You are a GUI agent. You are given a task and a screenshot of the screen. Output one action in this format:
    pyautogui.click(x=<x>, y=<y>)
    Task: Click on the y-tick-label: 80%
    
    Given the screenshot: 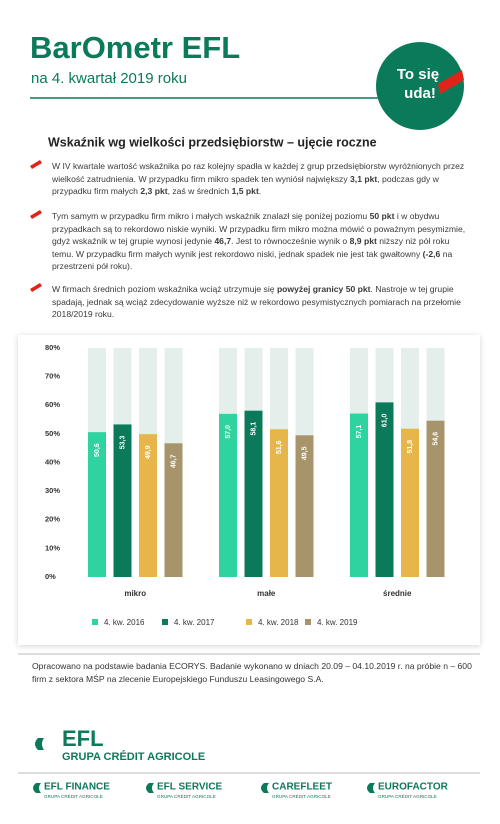 What is the action you would take?
    pyautogui.click(x=52, y=347)
    